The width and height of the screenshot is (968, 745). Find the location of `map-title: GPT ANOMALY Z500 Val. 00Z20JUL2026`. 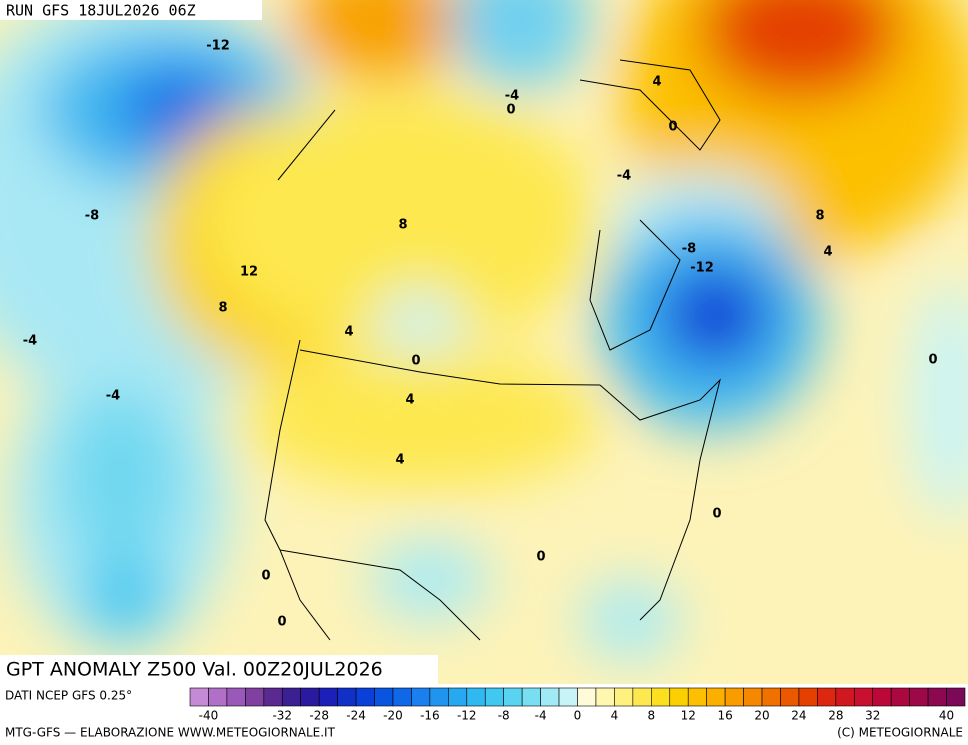

map-title: GPT ANOMALY Z500 Val. 00Z20JUL2026 is located at coordinates (194, 670).